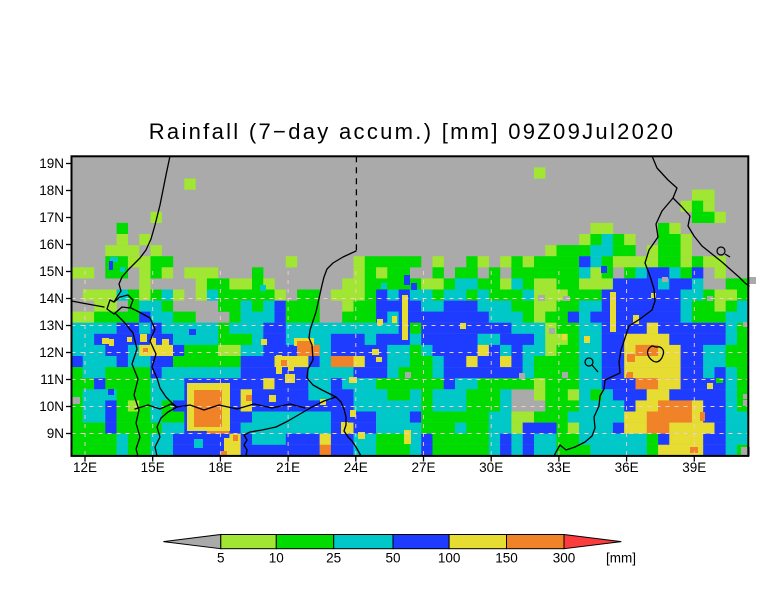  Describe the element at coordinates (356, 467) in the screenshot. I see `svg-text: 24E` at that location.